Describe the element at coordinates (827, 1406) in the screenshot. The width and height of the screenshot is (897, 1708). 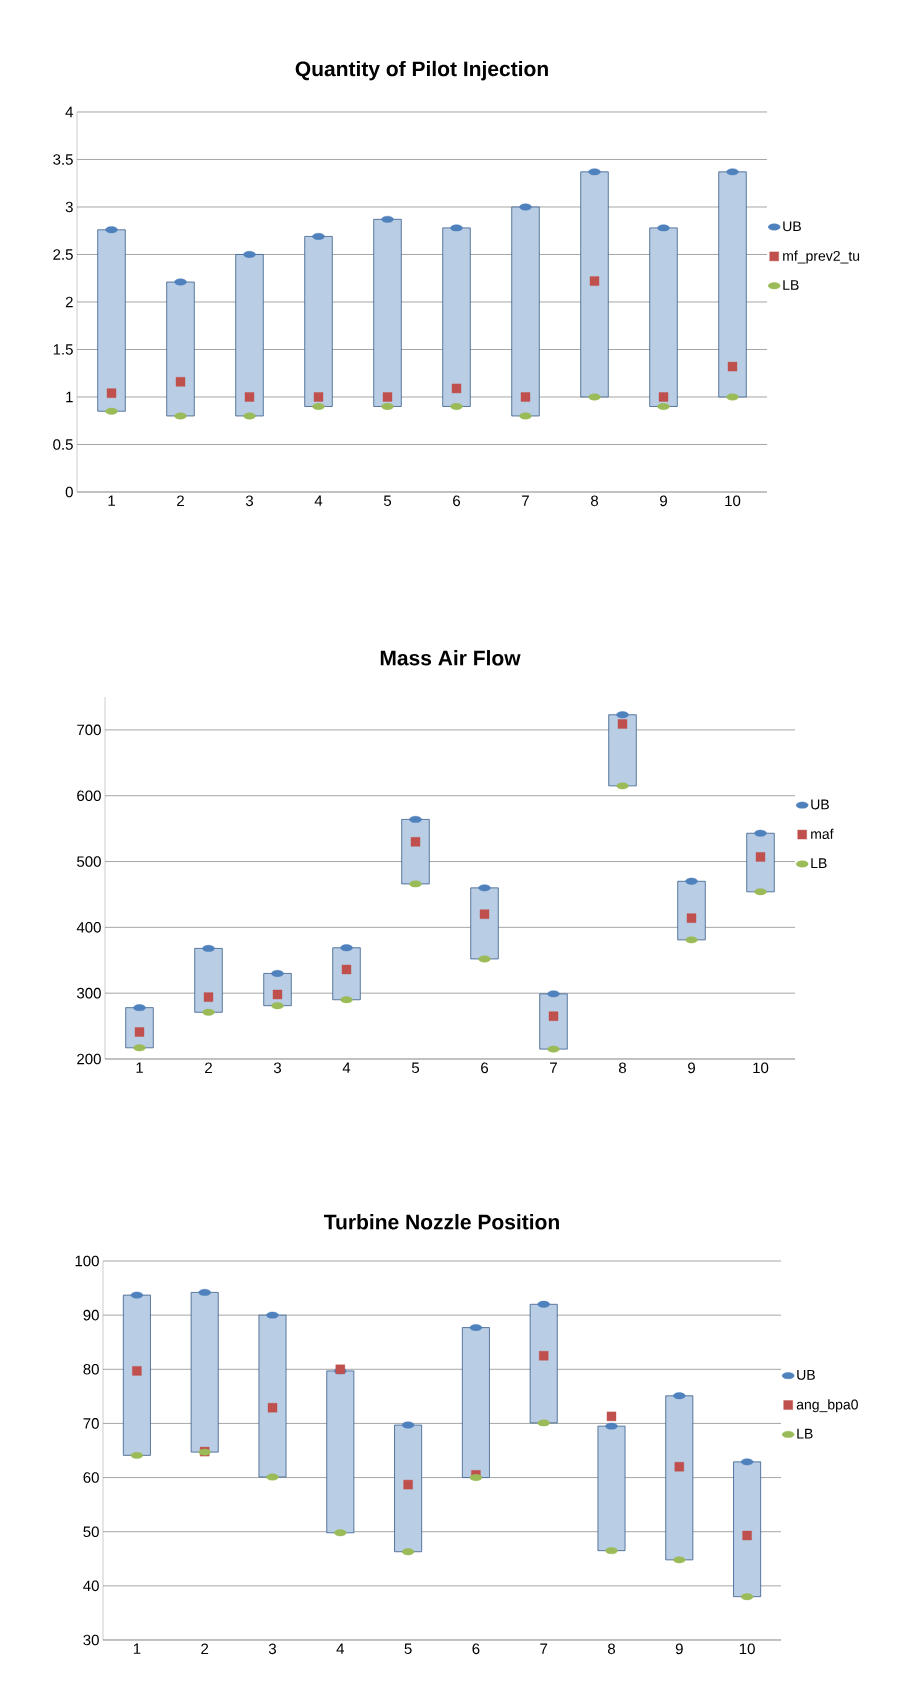
I see `legend-label: ang_bpa0` at that location.